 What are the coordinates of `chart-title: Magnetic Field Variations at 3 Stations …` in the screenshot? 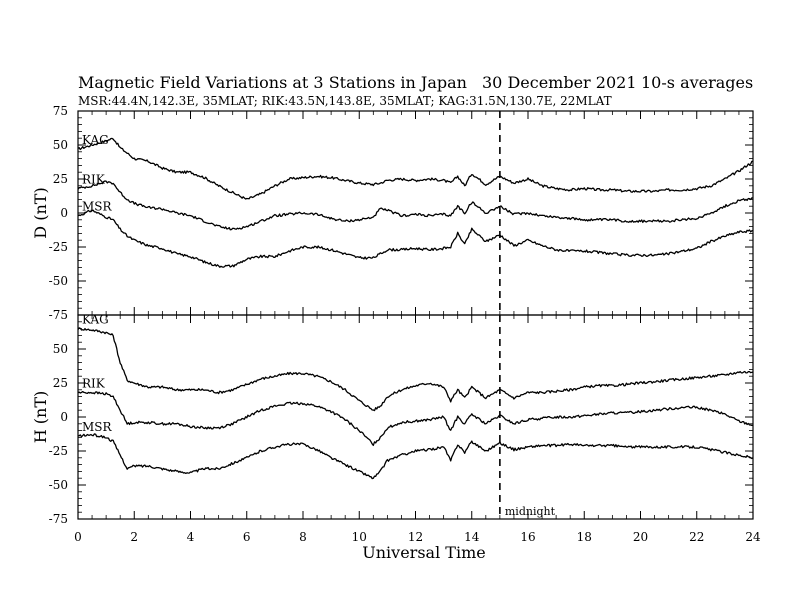 It's located at (272, 82).